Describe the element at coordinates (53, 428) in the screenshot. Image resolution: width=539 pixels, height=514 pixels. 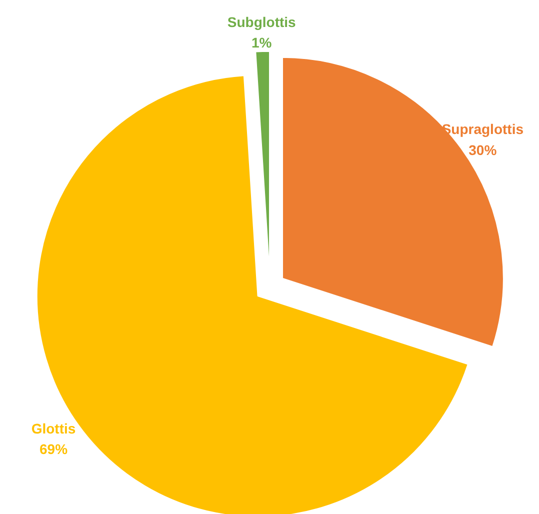
I see `slice-label: Glottis` at that location.